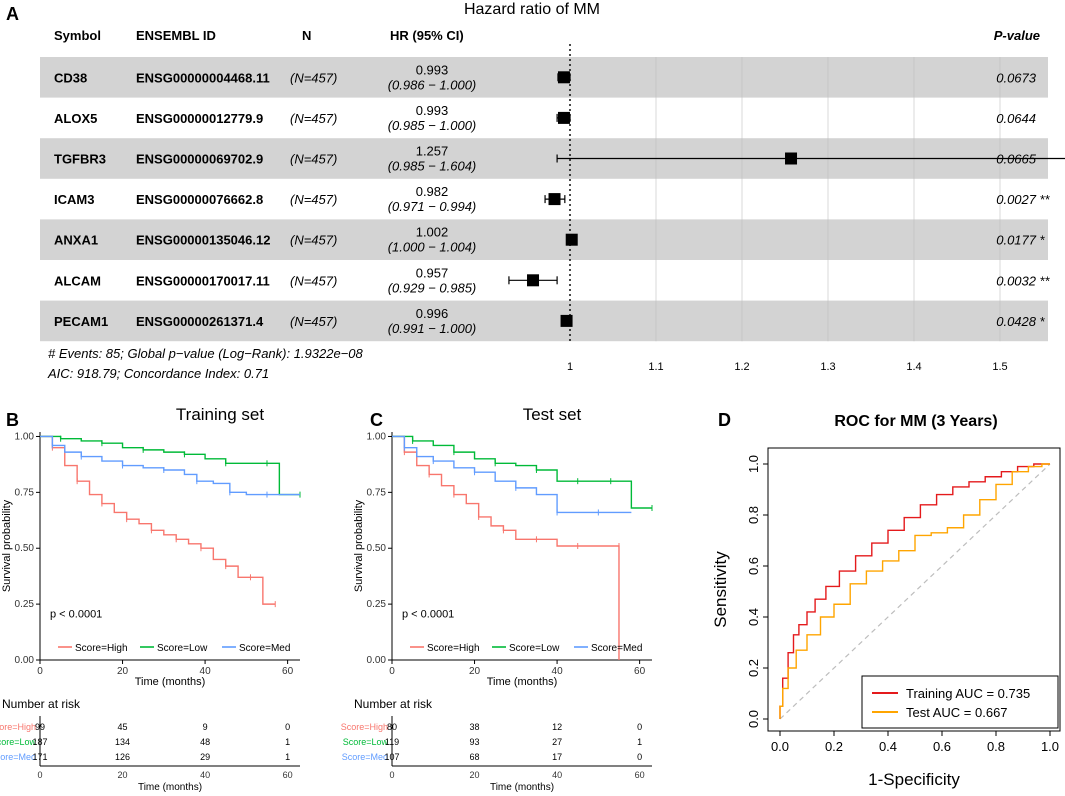  What do you see at coordinates (753, 719) in the screenshot?
I see `roc-y-tick-label: 0.0` at bounding box center [753, 719].